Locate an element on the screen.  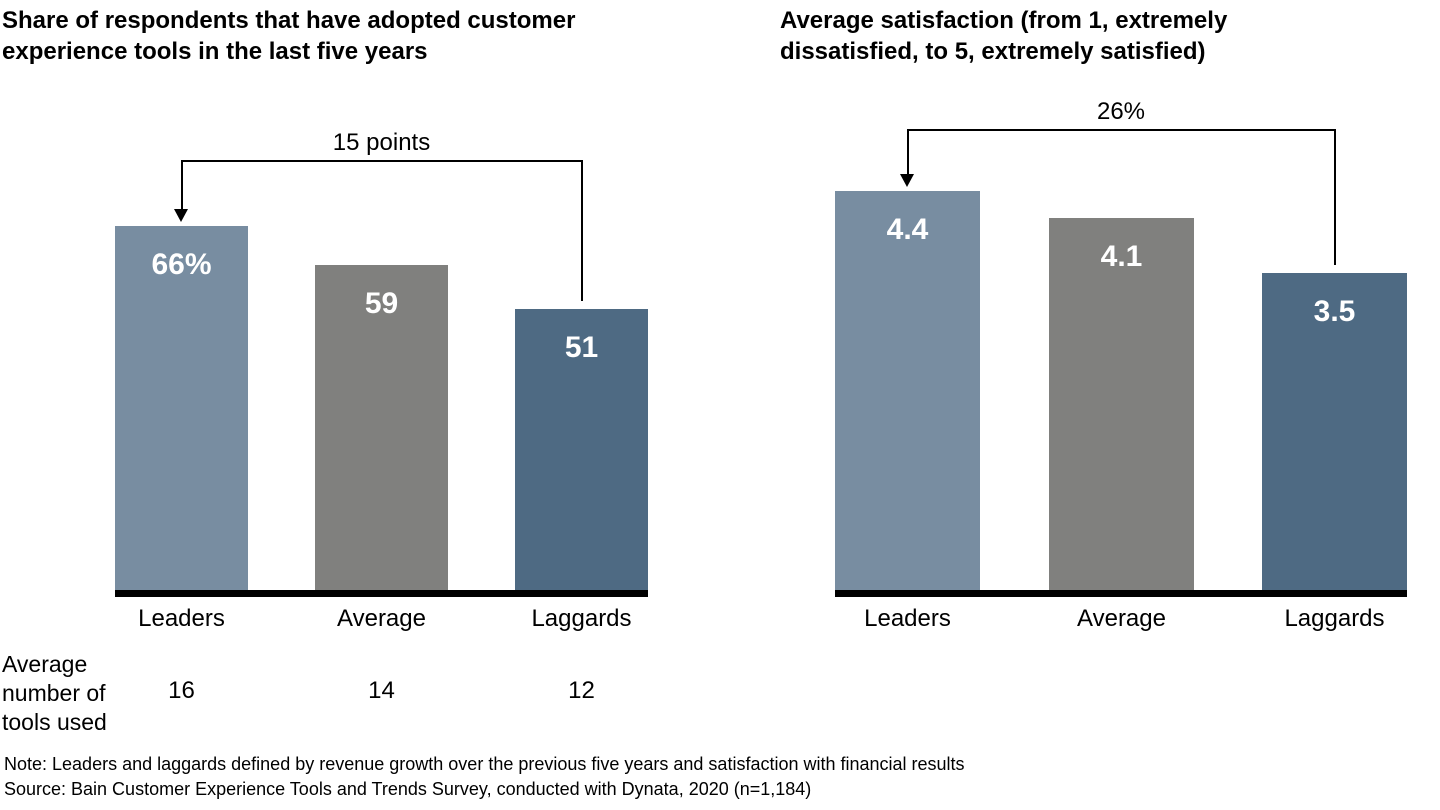
bar-leaders: 66% is located at coordinates (181, 408).